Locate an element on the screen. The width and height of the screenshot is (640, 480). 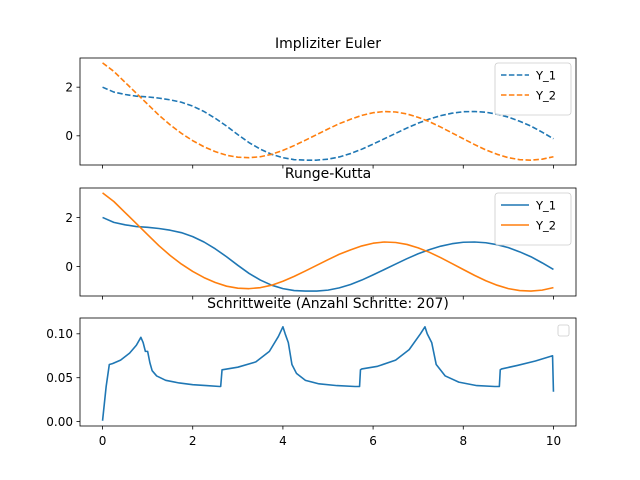
x-tick-label: 8 is located at coordinates (463, 441).